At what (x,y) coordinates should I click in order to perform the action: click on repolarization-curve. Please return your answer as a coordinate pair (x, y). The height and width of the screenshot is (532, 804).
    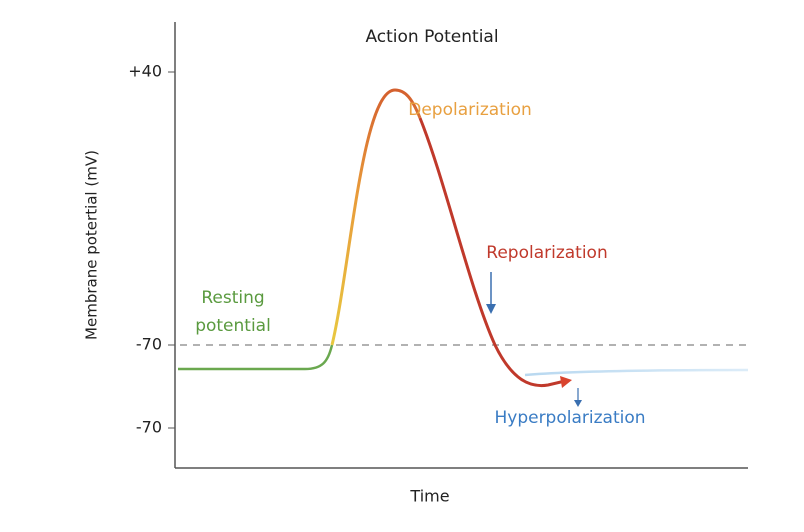
    Looking at the image, I should click on (492, 252).